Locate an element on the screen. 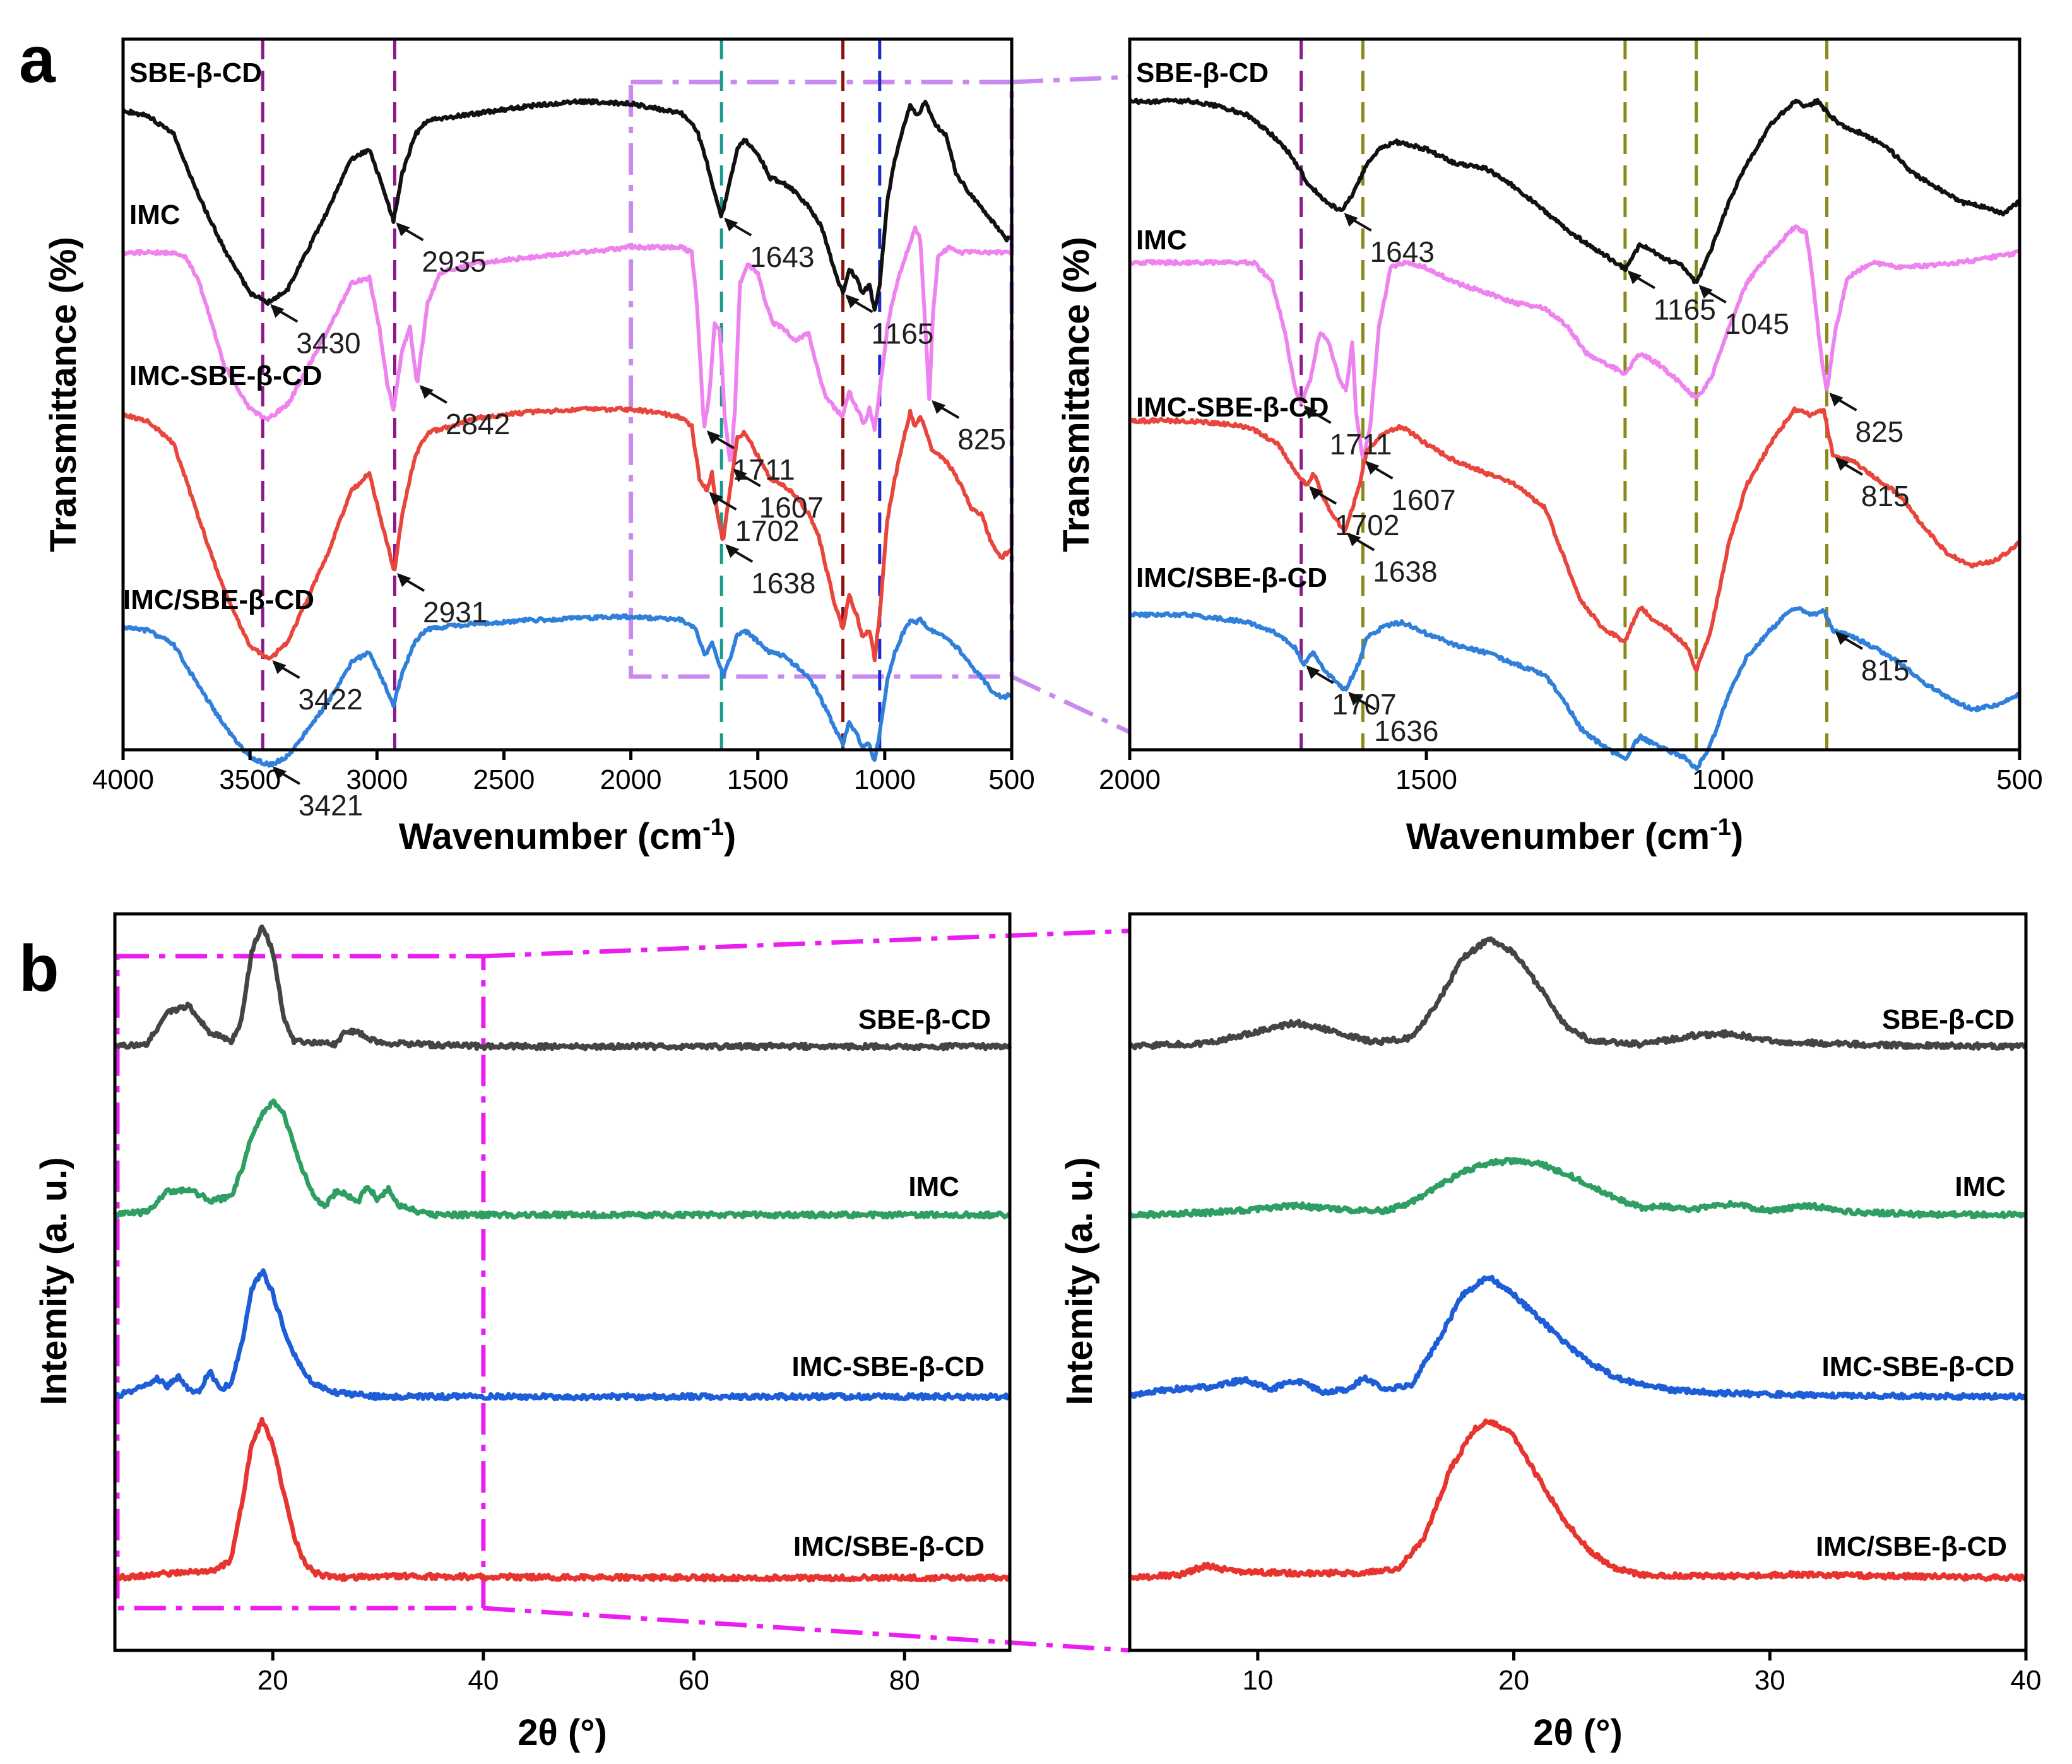 Image resolution: width=2072 pixels, height=1764 pixels. x-tick-label-80: 80 is located at coordinates (904, 1680).